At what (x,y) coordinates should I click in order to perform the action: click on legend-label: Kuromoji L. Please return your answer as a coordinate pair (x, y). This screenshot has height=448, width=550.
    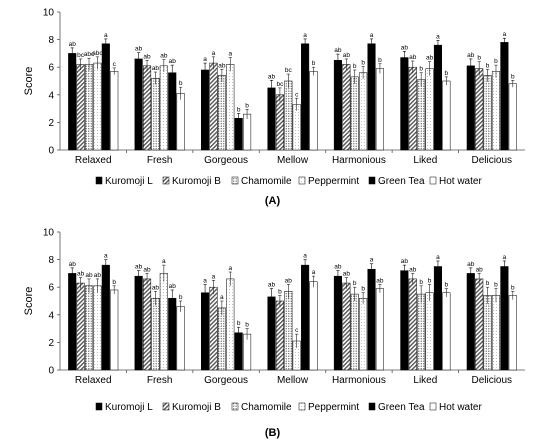
    Looking at the image, I should click on (129, 181).